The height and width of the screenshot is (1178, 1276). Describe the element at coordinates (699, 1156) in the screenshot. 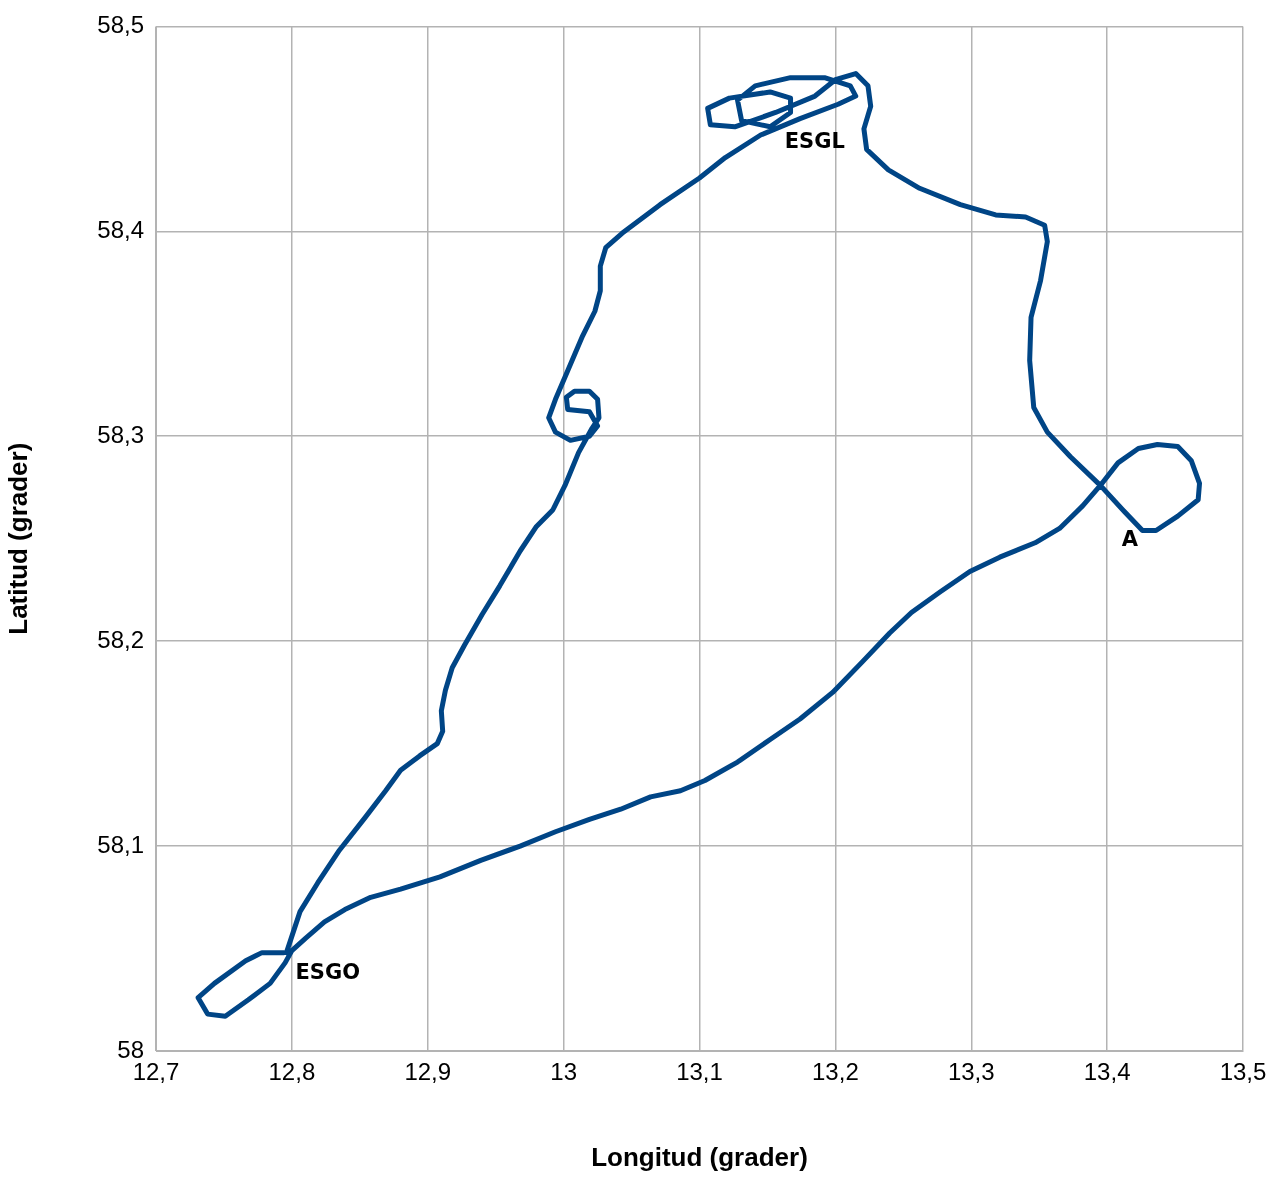

I see `x-axis-title: Longitud (grader)` at that location.